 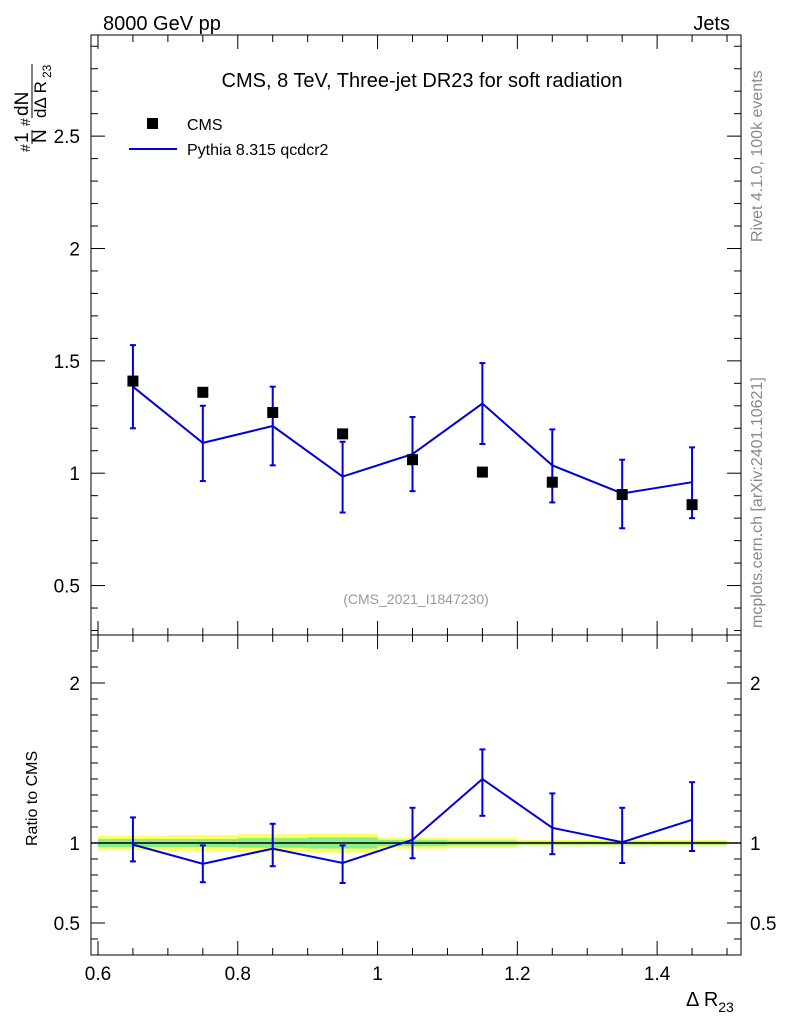 What do you see at coordinates (74, 249) in the screenshot?
I see `main-ytick-label: 2` at bounding box center [74, 249].